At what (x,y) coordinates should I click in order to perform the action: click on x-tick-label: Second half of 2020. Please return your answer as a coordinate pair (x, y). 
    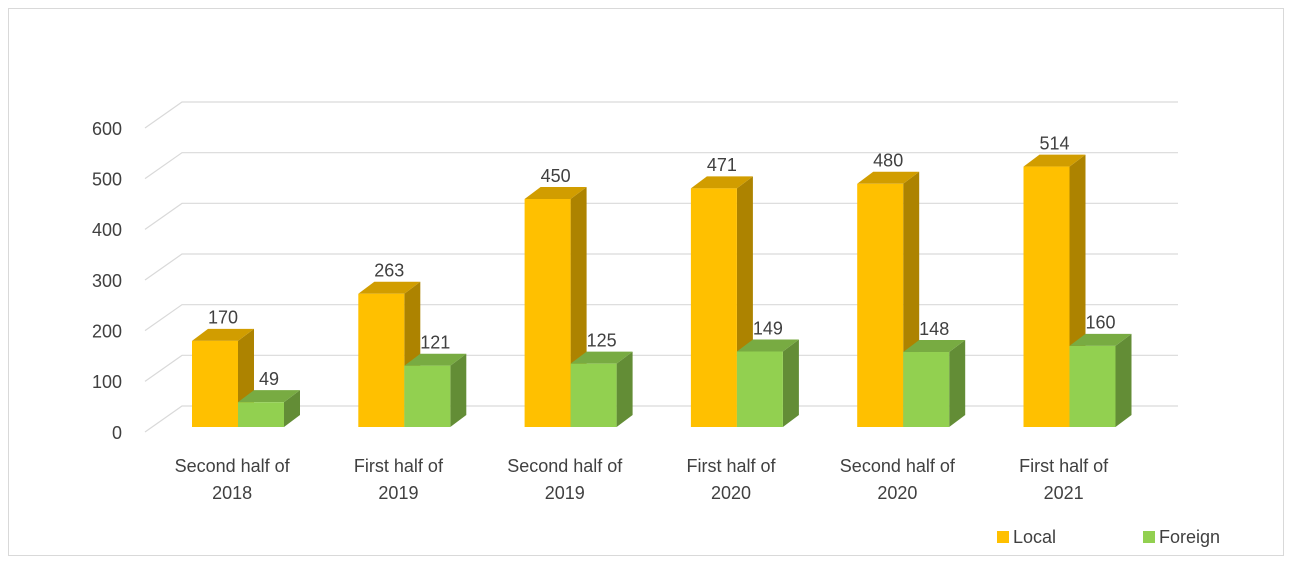
    Looking at the image, I should click on (898, 479).